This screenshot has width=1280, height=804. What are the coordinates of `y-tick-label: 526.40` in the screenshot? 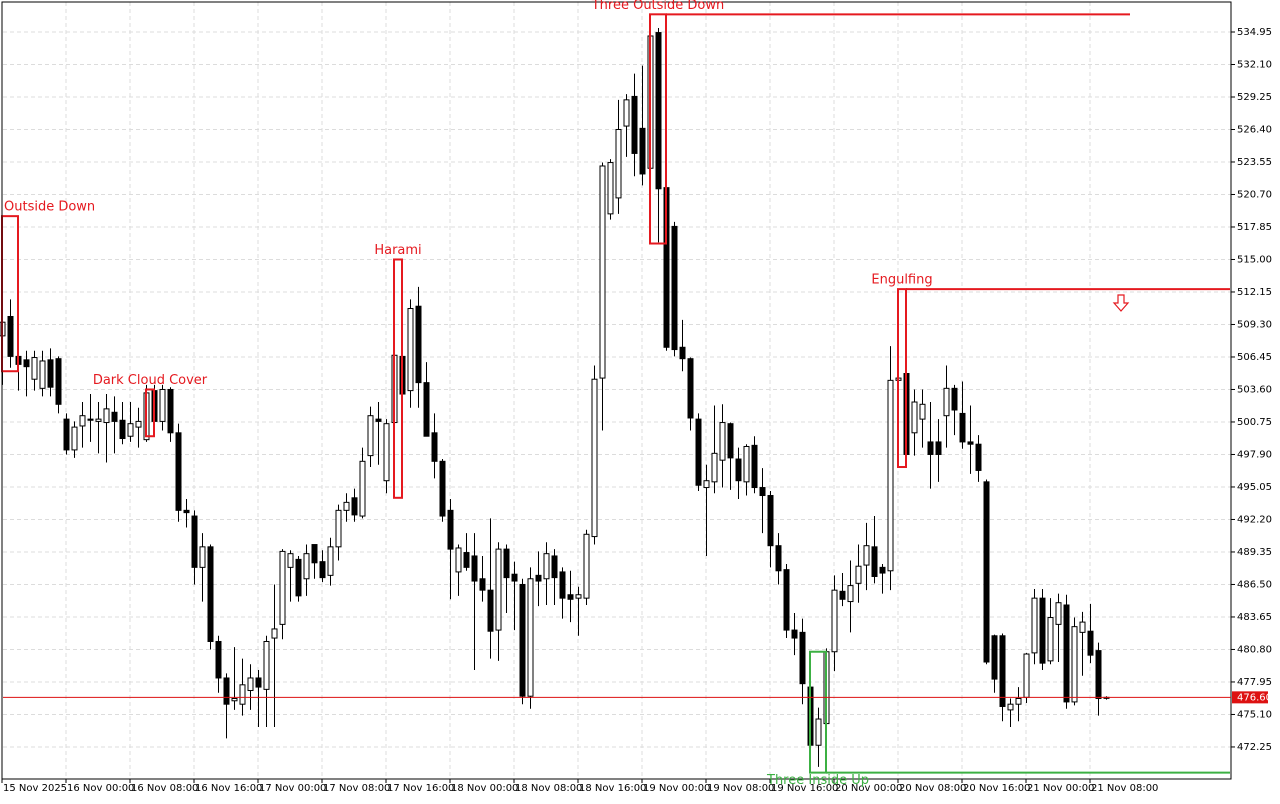 It's located at (1254, 129).